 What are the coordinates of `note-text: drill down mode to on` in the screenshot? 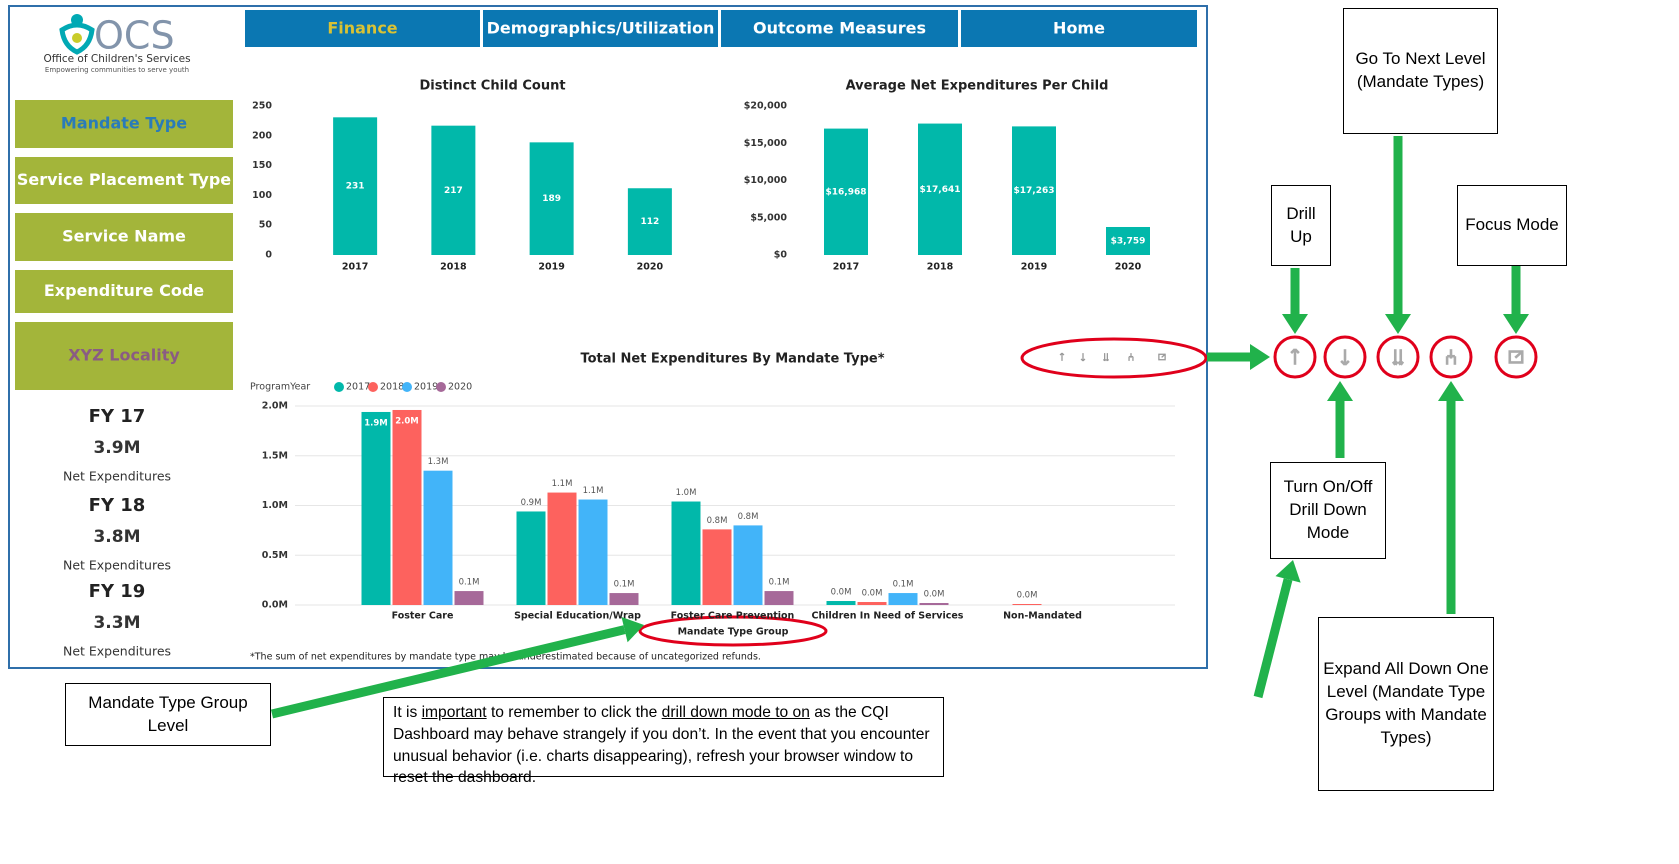 It's located at (735, 712).